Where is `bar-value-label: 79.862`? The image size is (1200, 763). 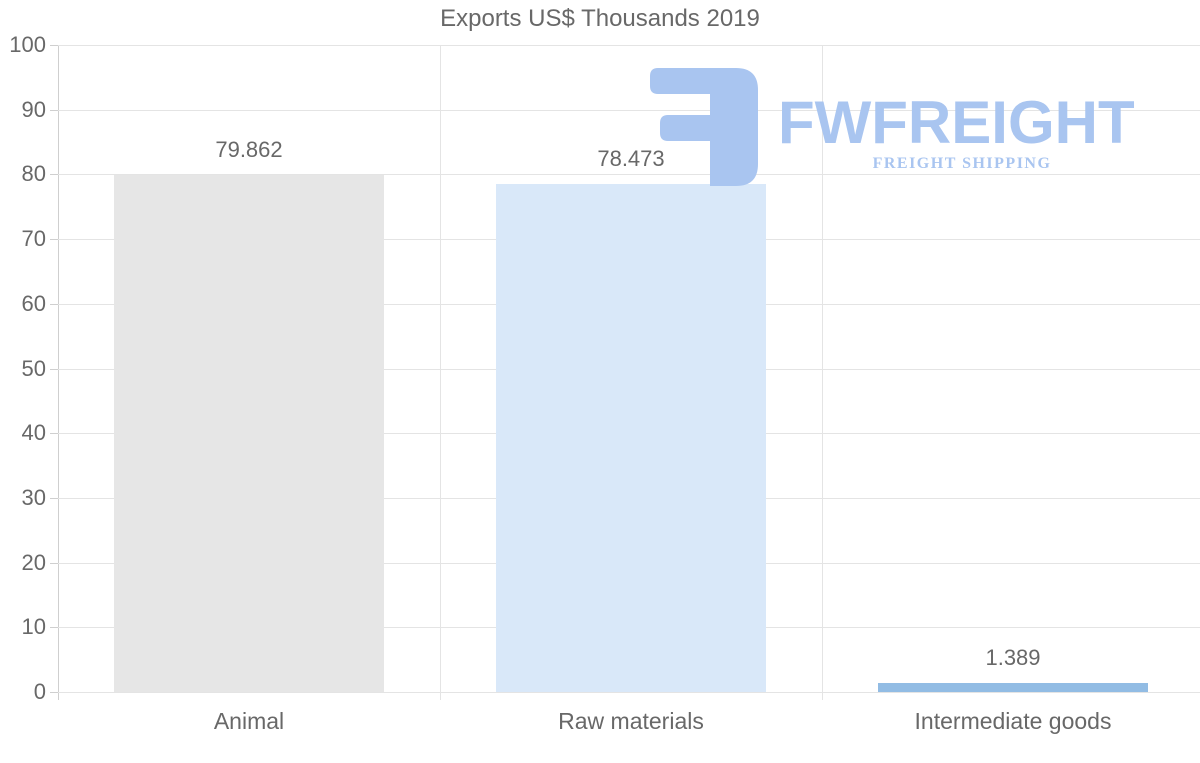 bar-value-label: 79.862 is located at coordinates (249, 150).